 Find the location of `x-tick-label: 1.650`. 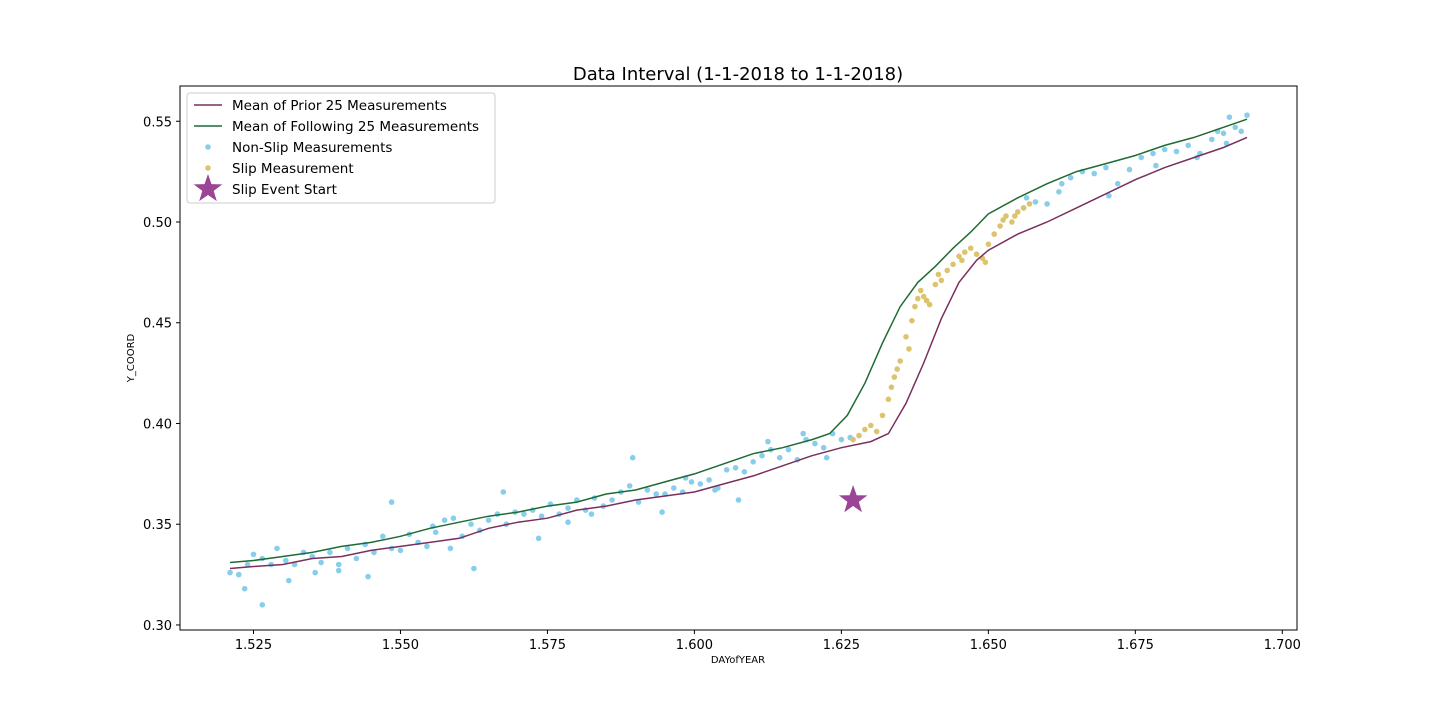

x-tick-label: 1.650 is located at coordinates (988, 645).